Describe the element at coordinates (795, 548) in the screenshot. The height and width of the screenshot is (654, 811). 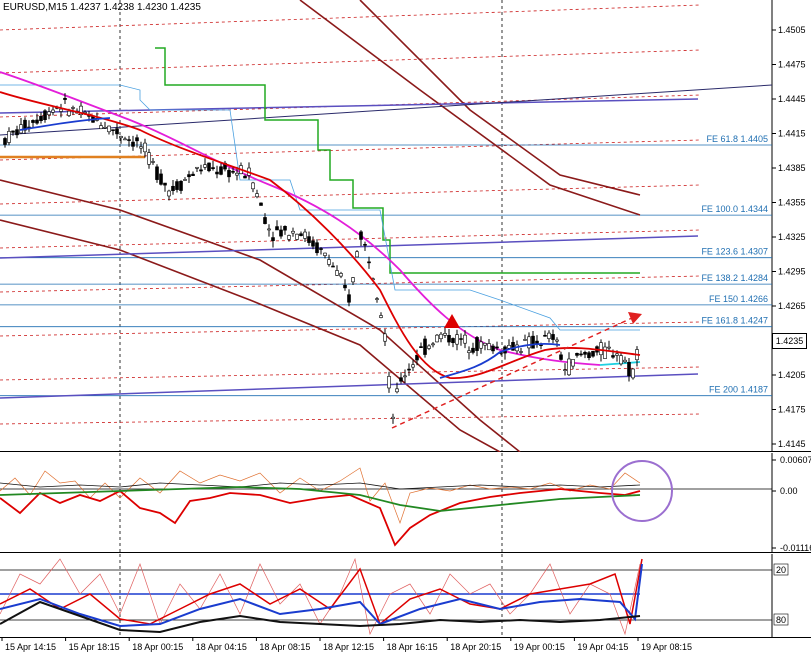
I see `osc-tick-label: -0.01116` at that location.